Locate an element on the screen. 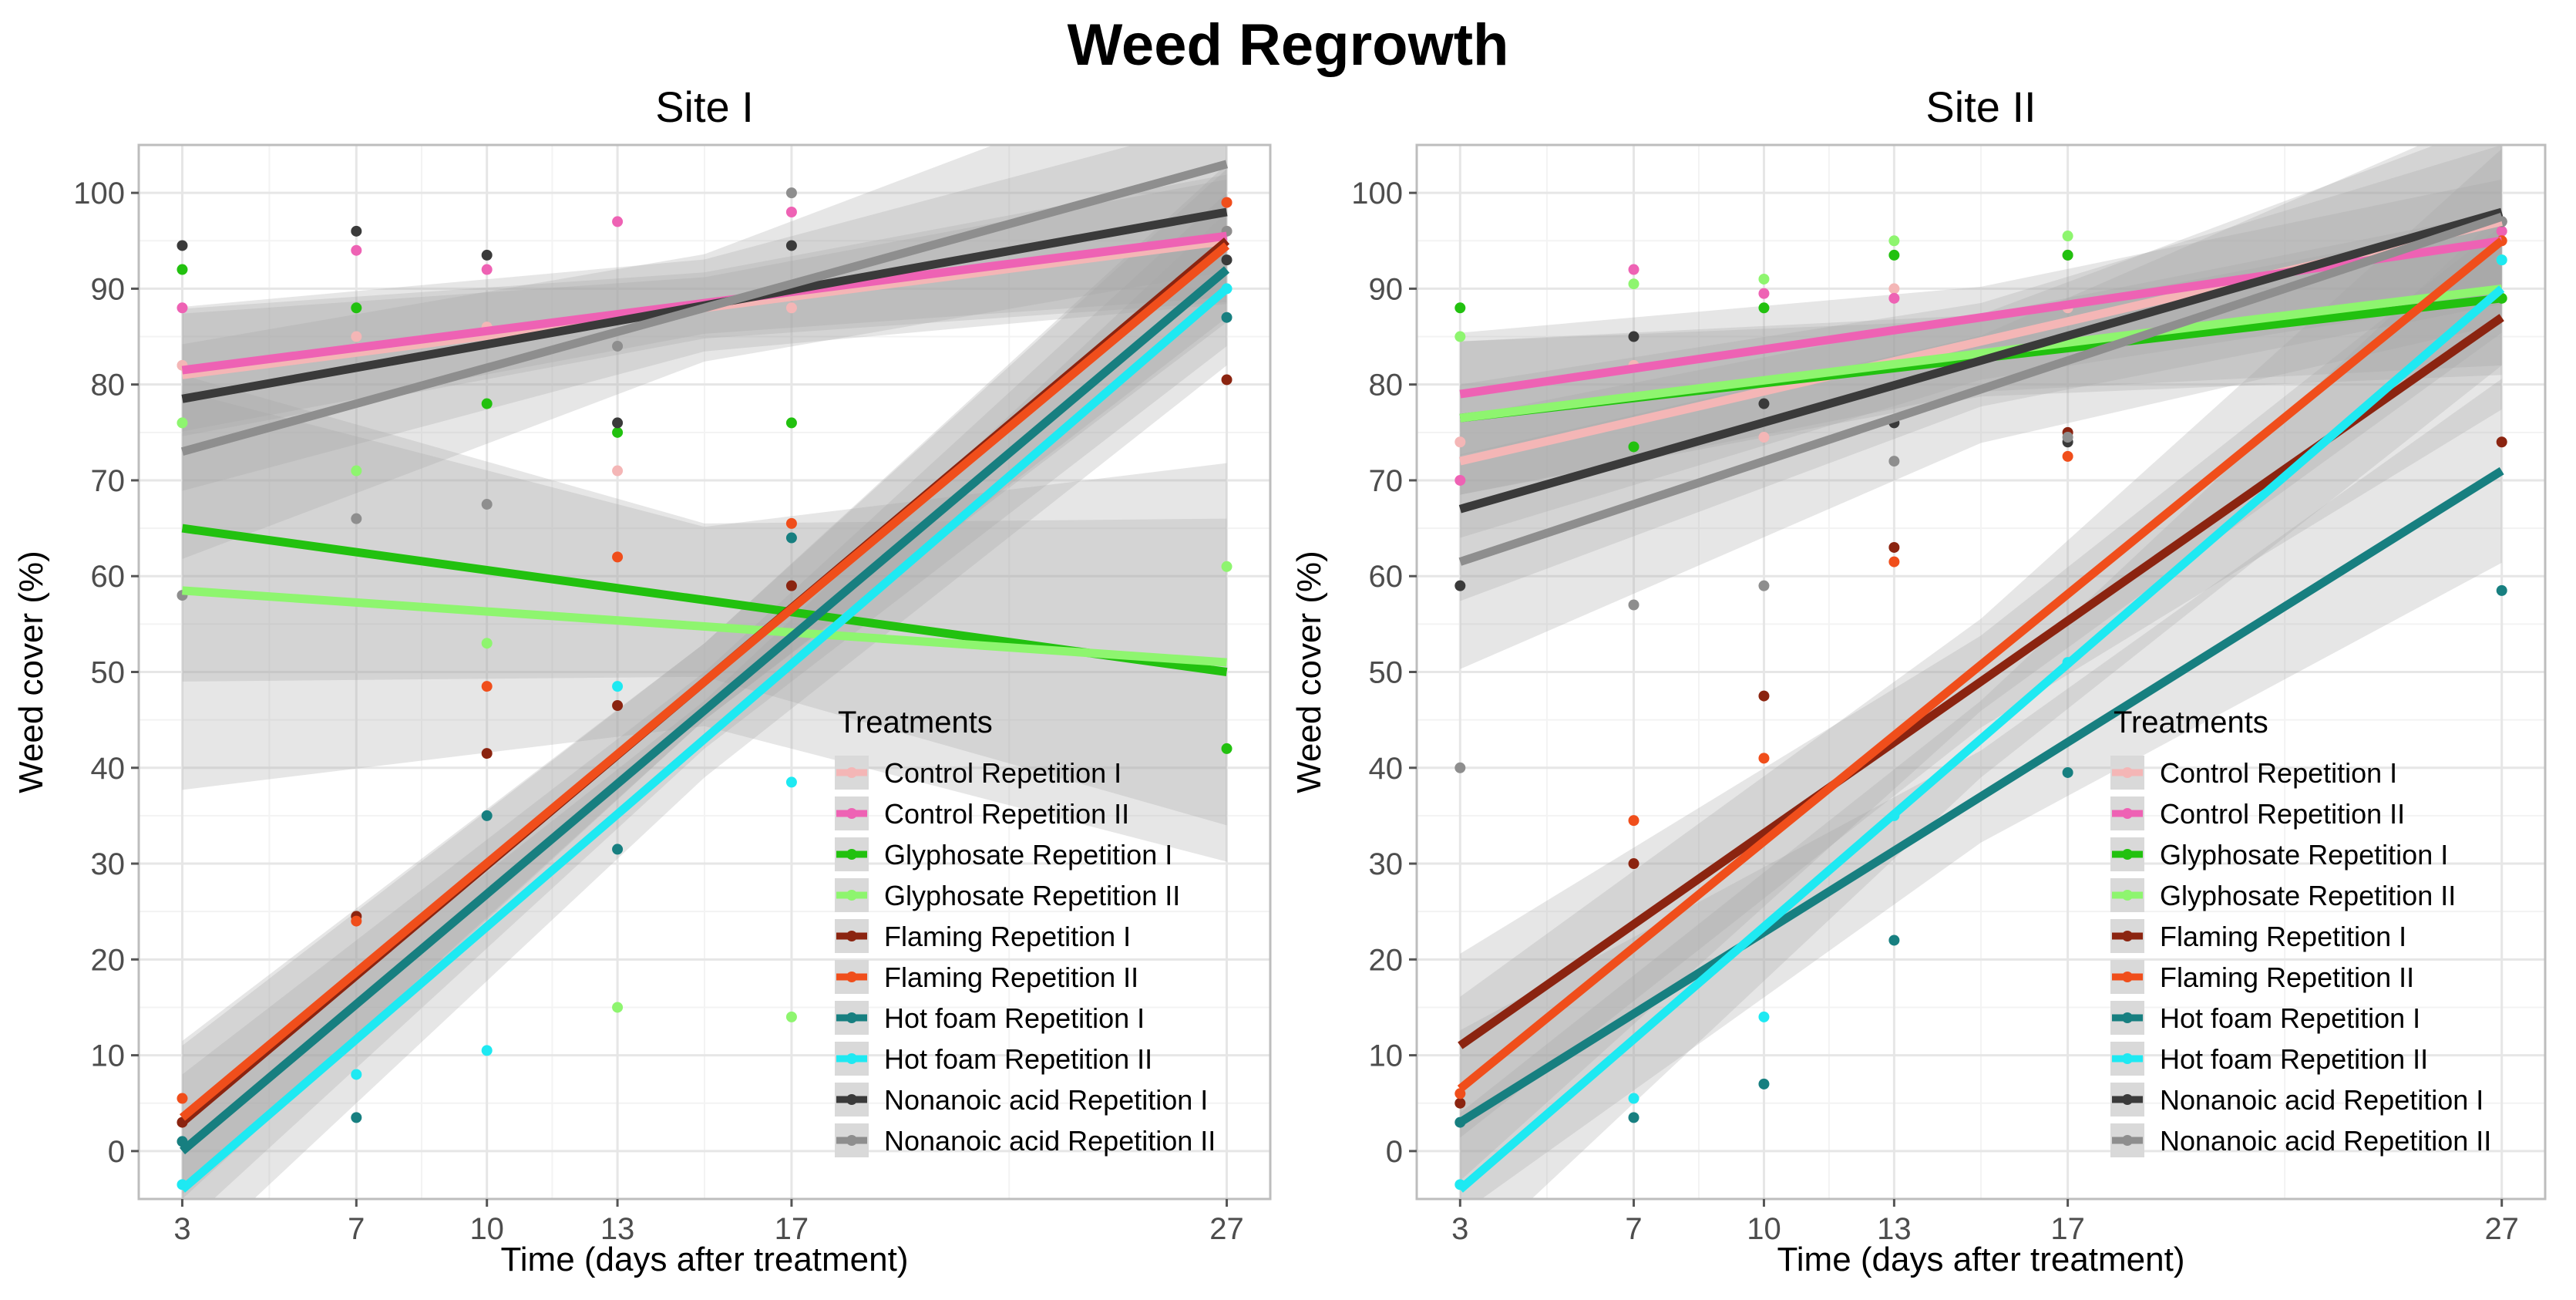  legend-label: Glyphosate Repetition II is located at coordinates (2308, 895).